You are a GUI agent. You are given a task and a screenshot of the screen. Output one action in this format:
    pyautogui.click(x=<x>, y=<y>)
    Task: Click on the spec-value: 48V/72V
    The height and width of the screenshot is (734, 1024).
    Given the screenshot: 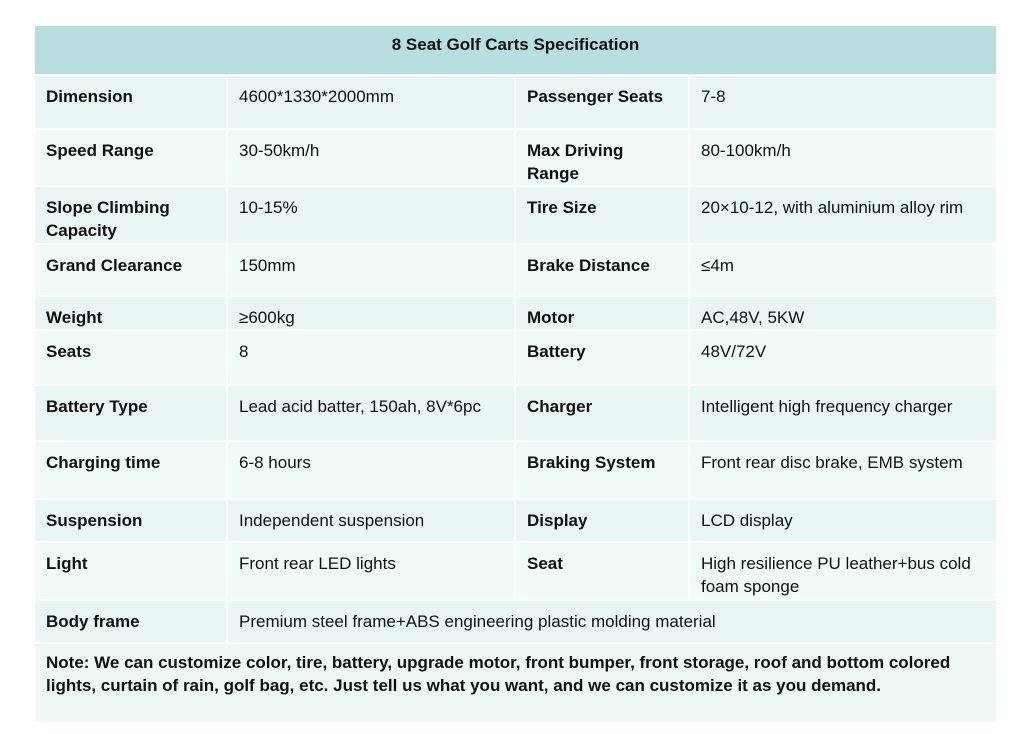 What is the action you would take?
    pyautogui.click(x=844, y=358)
    